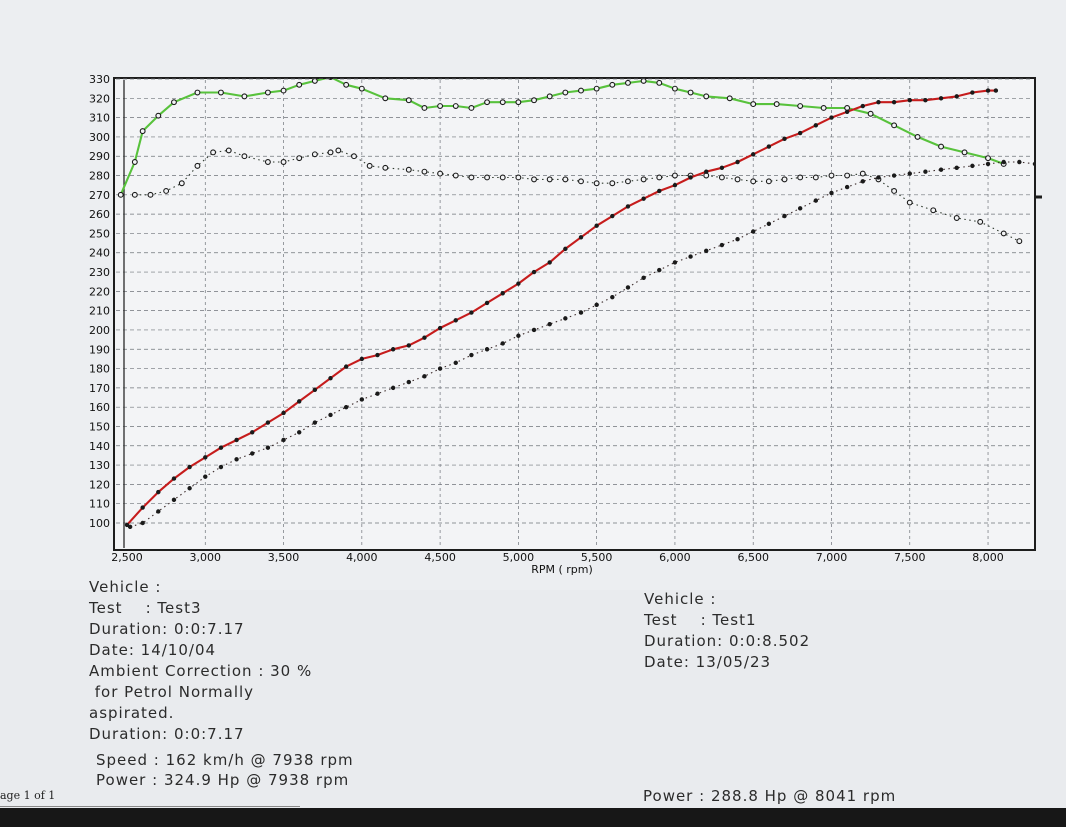 This screenshot has height=827, width=1066. Describe the element at coordinates (99, 291) in the screenshot. I see `y-tick-220: 220` at that location.